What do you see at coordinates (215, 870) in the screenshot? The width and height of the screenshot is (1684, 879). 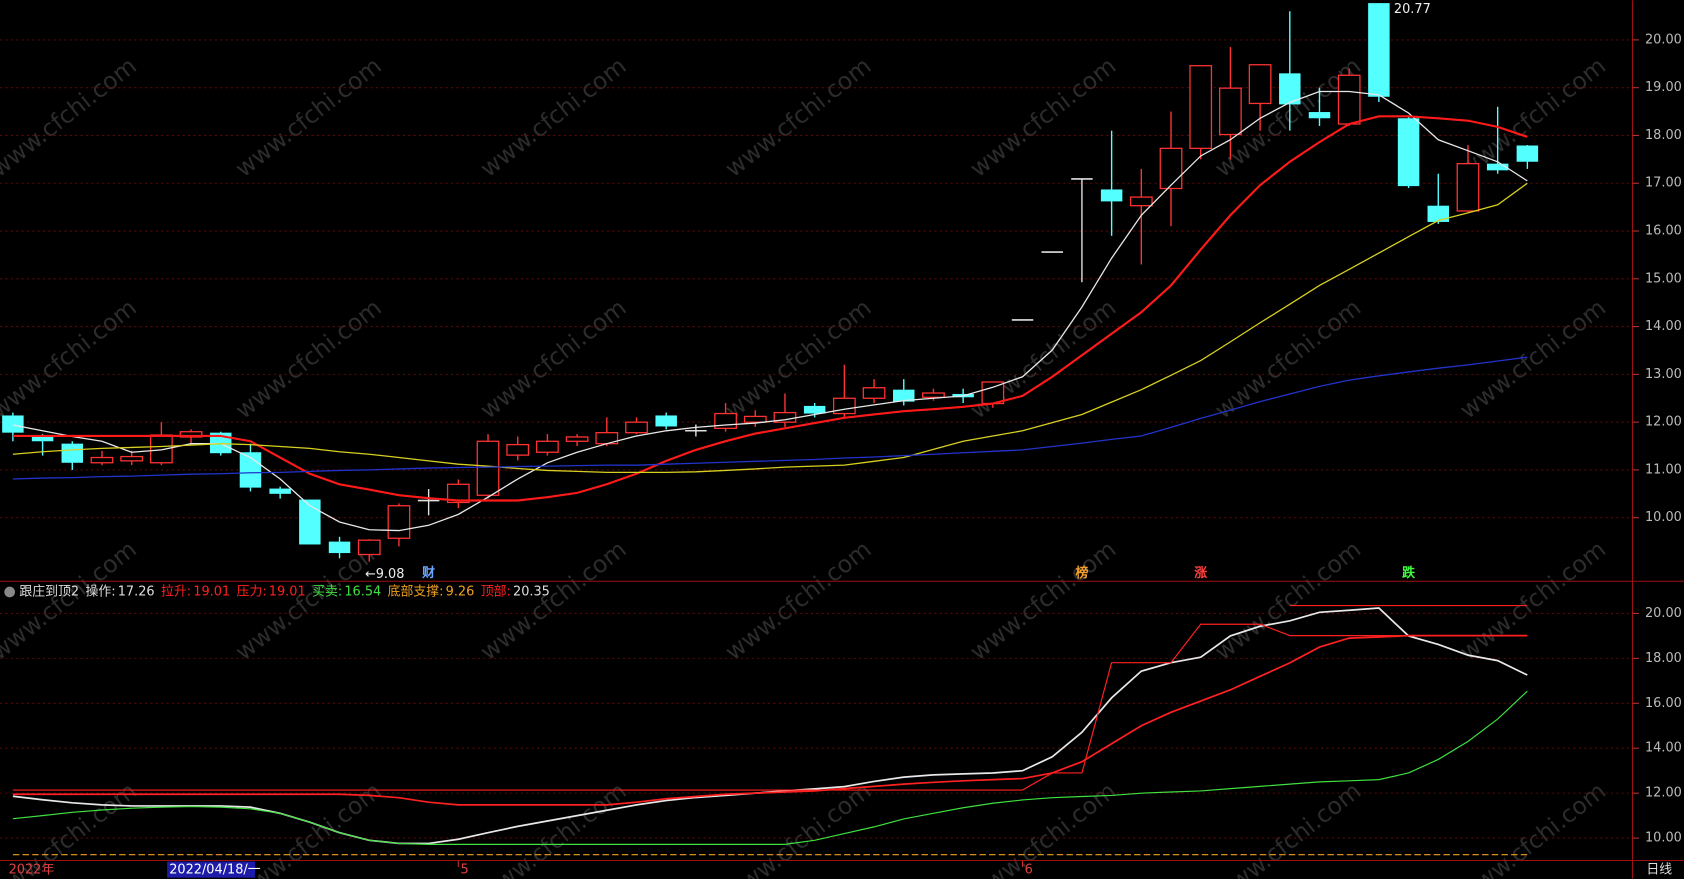 I see `x-tick-label: 2022/04/18/一` at bounding box center [215, 870].